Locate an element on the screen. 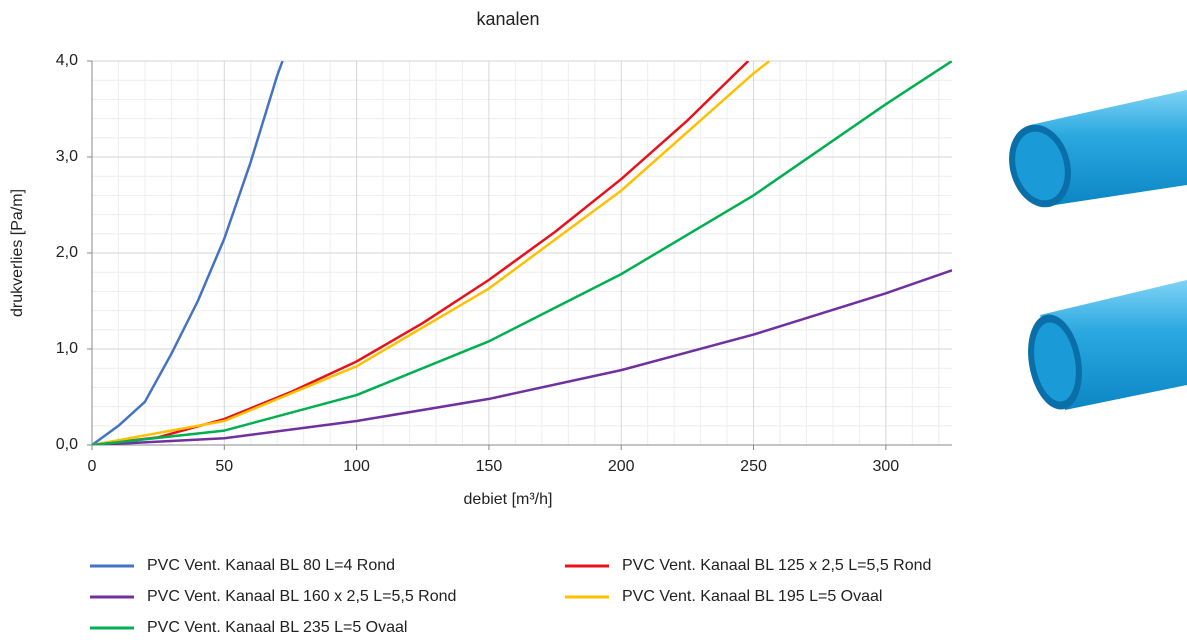 This screenshot has width=1187, height=642. y-axis-label: drukverlies [Pa/m] is located at coordinates (17, 253).